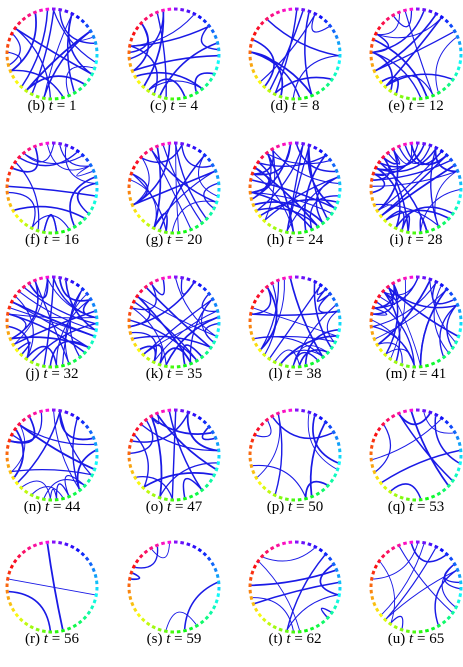  Describe the element at coordinates (174, 507) in the screenshot. I see `panel-caption: (o) t = 47` at that location.